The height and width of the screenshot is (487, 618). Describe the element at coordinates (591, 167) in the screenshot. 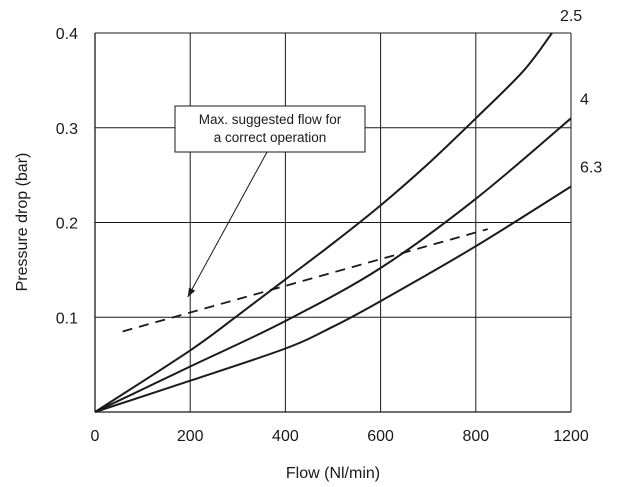

I see `series-label-6.3: 6.3` at that location.